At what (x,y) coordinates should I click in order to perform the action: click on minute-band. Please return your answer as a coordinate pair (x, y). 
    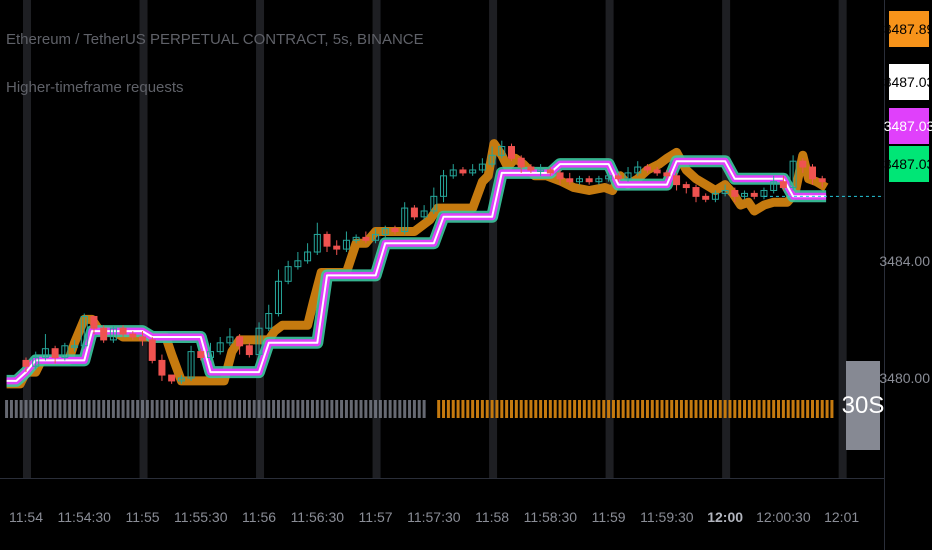
    Looking at the image, I should click on (726, 239).